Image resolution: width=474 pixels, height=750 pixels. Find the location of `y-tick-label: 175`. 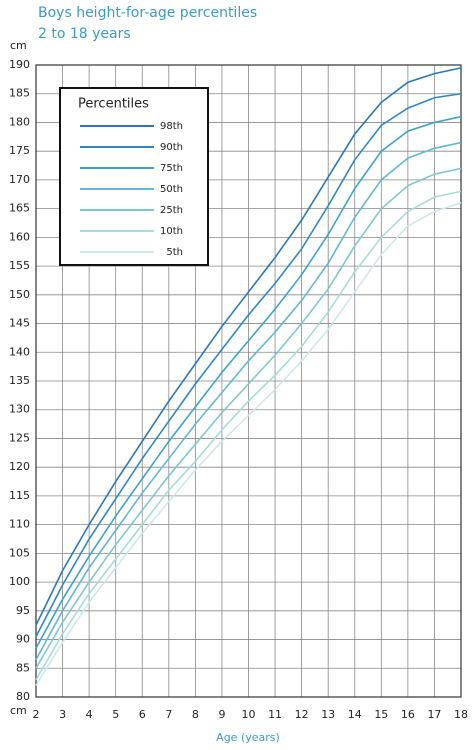

y-tick-label: 175 is located at coordinates (19, 150).